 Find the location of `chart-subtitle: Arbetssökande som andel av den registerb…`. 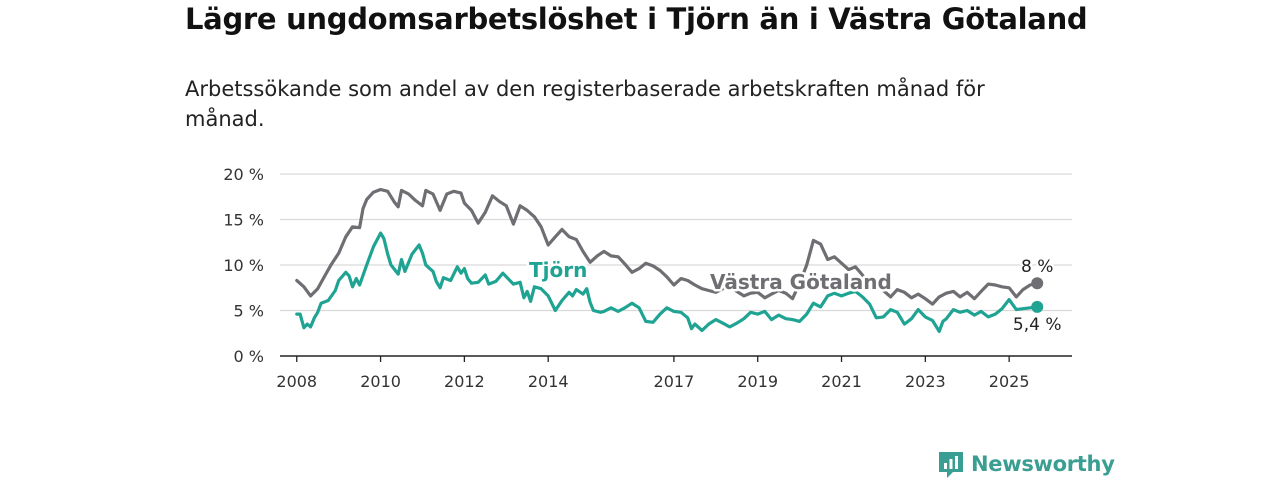

chart-subtitle: Arbetssökande som andel av den registerb… is located at coordinates (585, 104).